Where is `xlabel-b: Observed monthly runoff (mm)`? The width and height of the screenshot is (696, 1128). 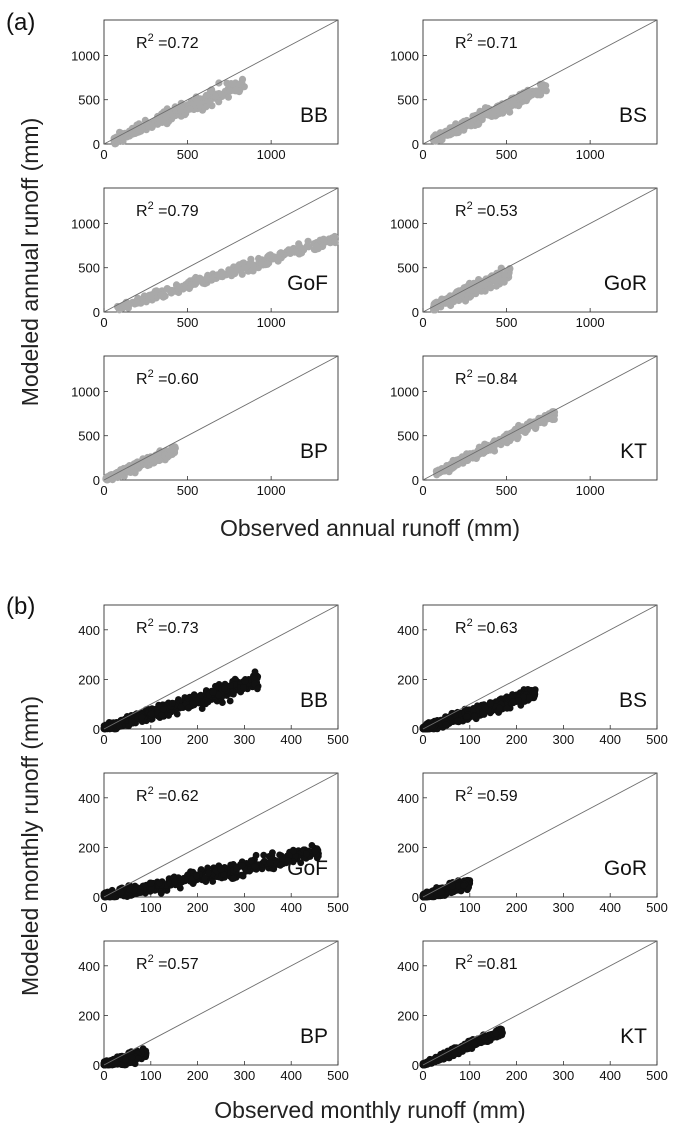
xlabel-b: Observed monthly runoff (mm) is located at coordinates (369, 1110).